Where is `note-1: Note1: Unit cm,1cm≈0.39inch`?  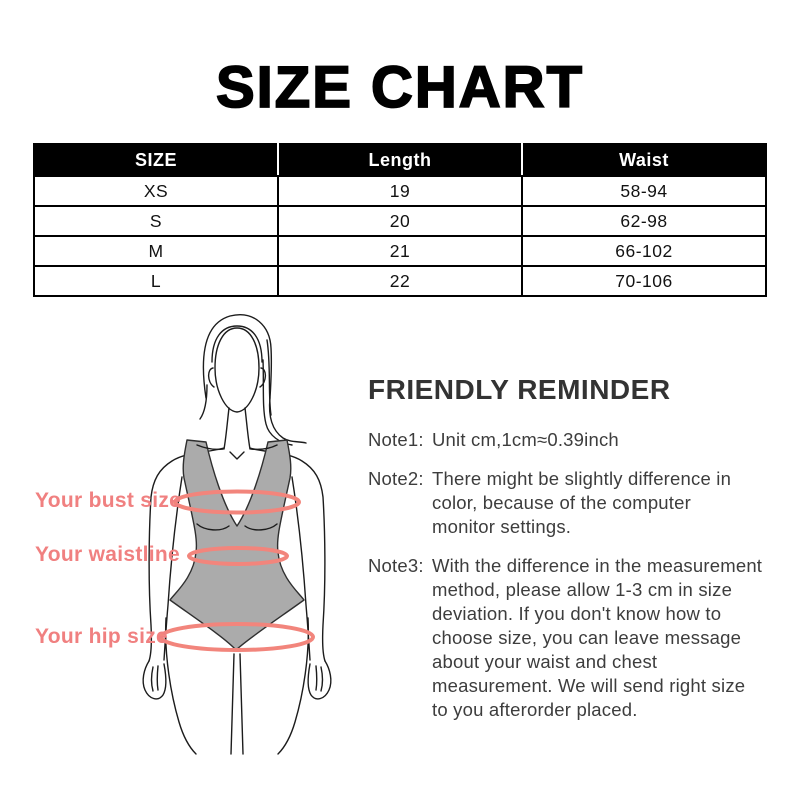
note-1: Note1: Unit cm,1cm≈0.39inch is located at coordinates (581, 440).